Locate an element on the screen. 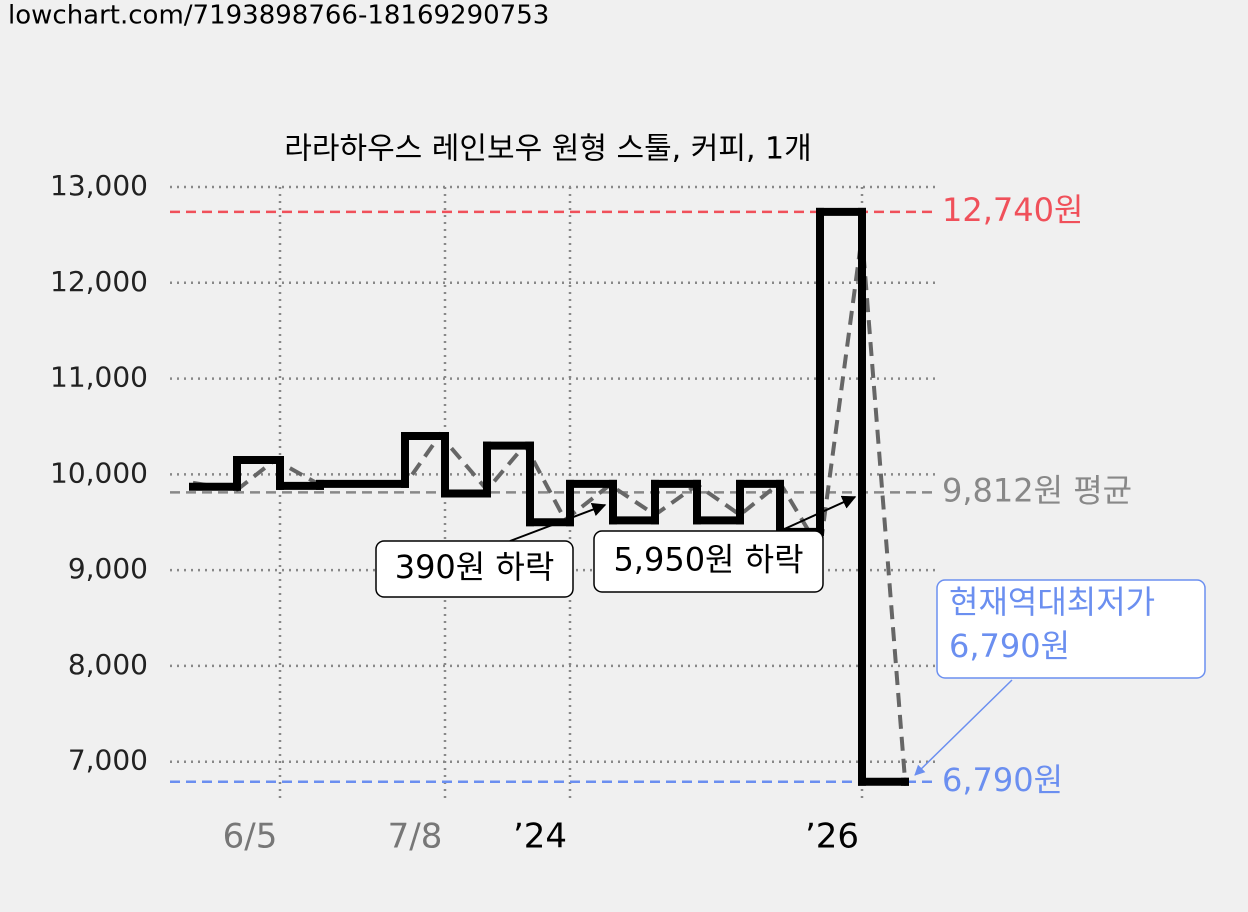 This screenshot has width=1248, height=912. annotation-text: 6,790원 is located at coordinates (1009, 646).